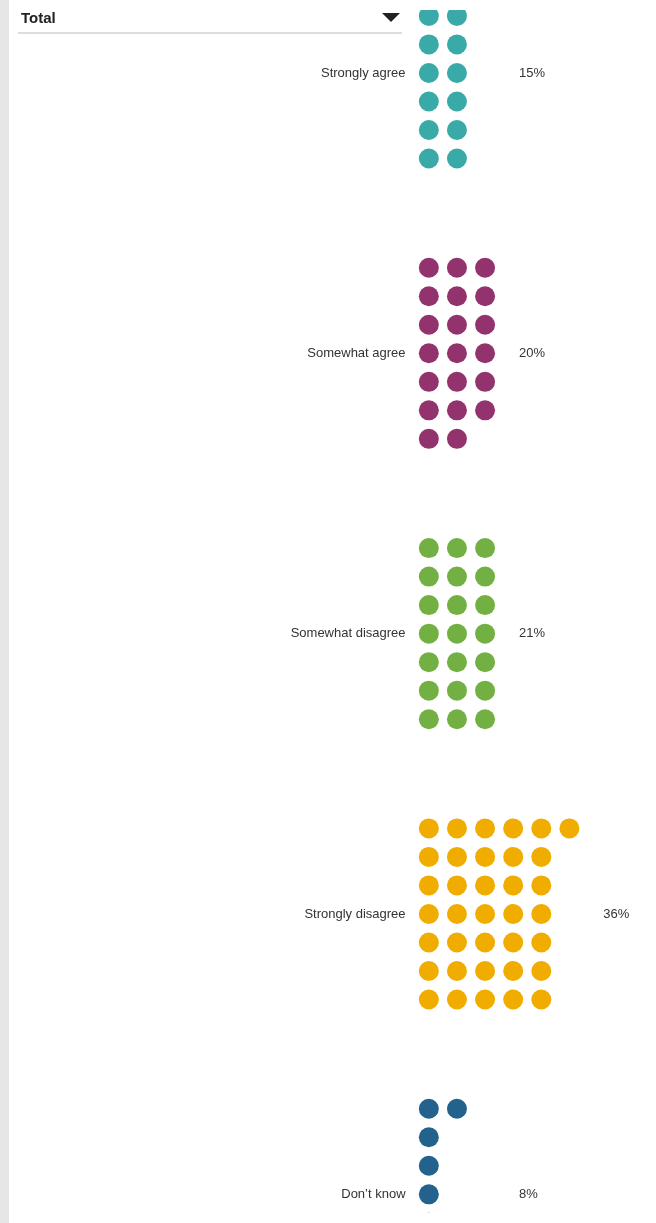 The width and height of the screenshot is (656, 1223). Describe the element at coordinates (348, 633) in the screenshot. I see `category-label: Somewhat disagree` at that location.